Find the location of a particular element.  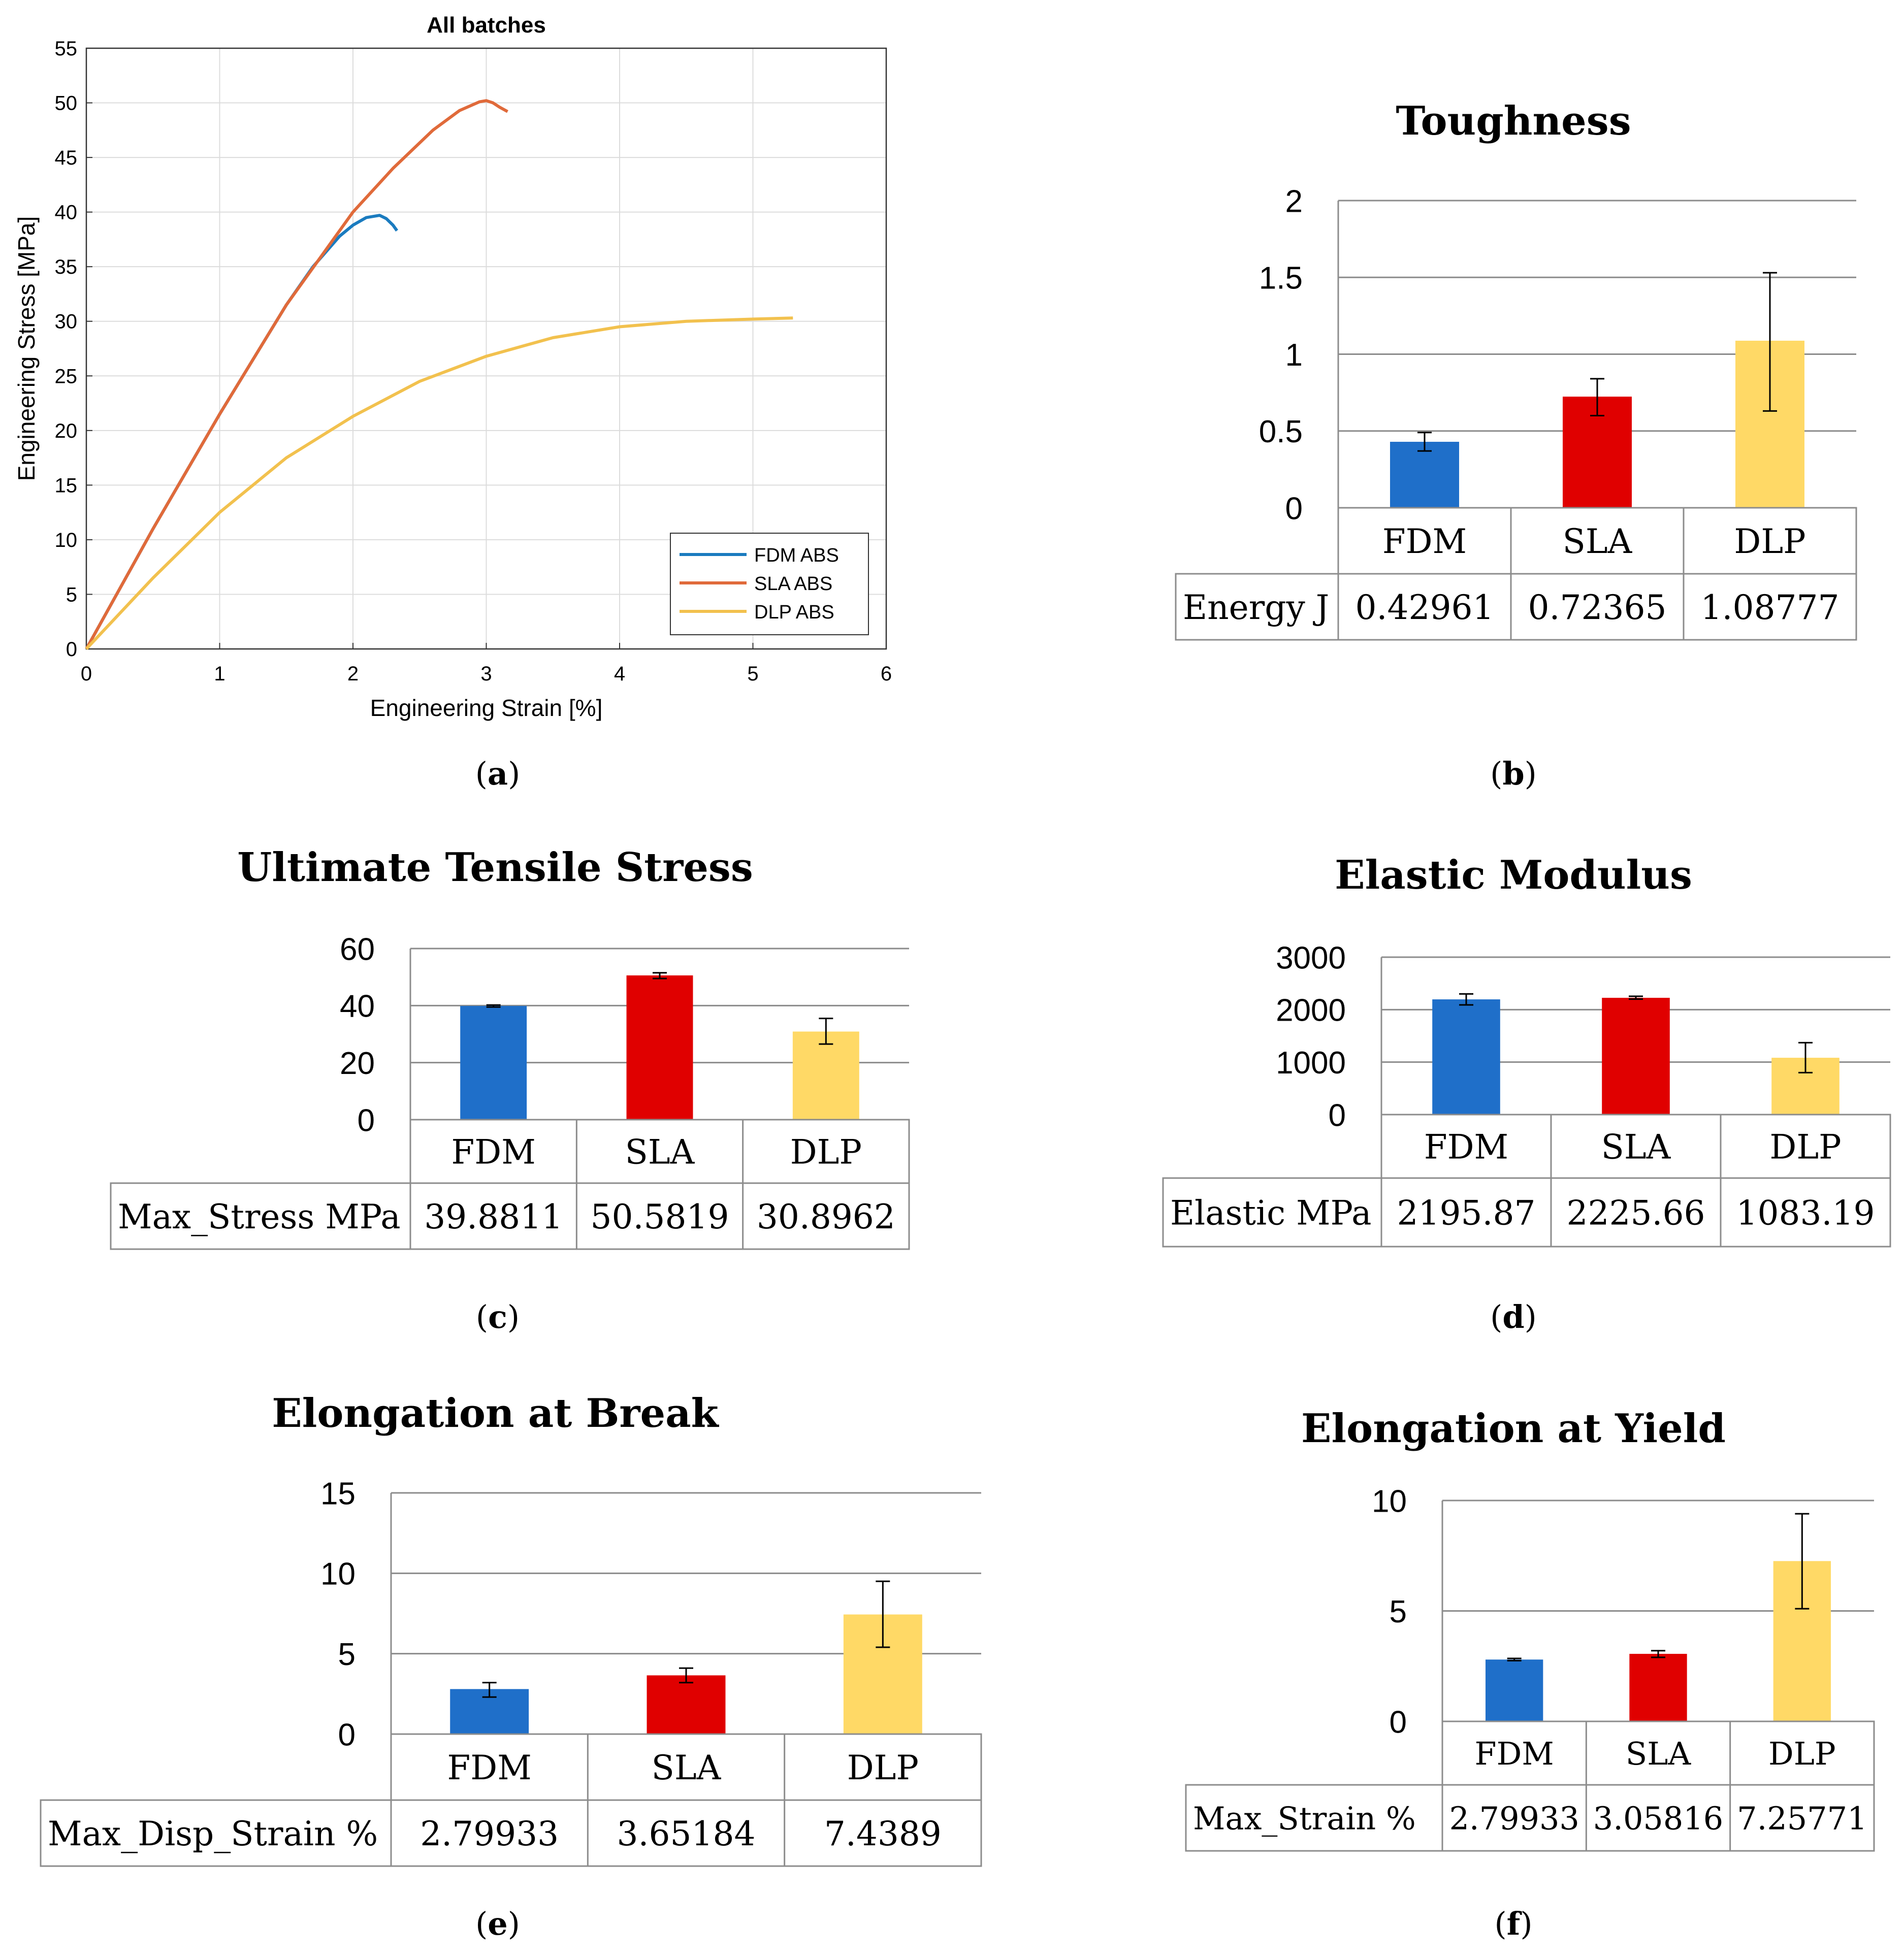

y-tick-label: 45 is located at coordinates (66, 158).